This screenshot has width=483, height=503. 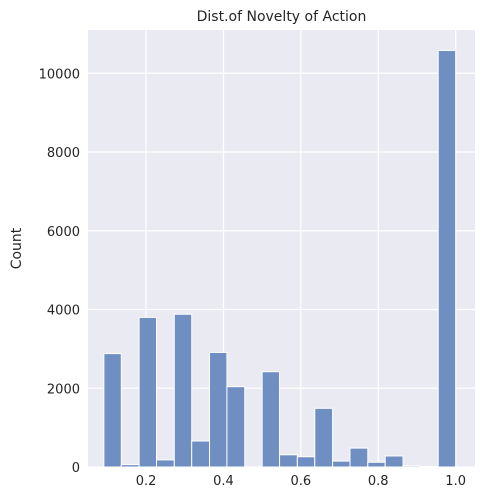 What do you see at coordinates (17, 248) in the screenshot?
I see `y-axis-label: Count` at bounding box center [17, 248].